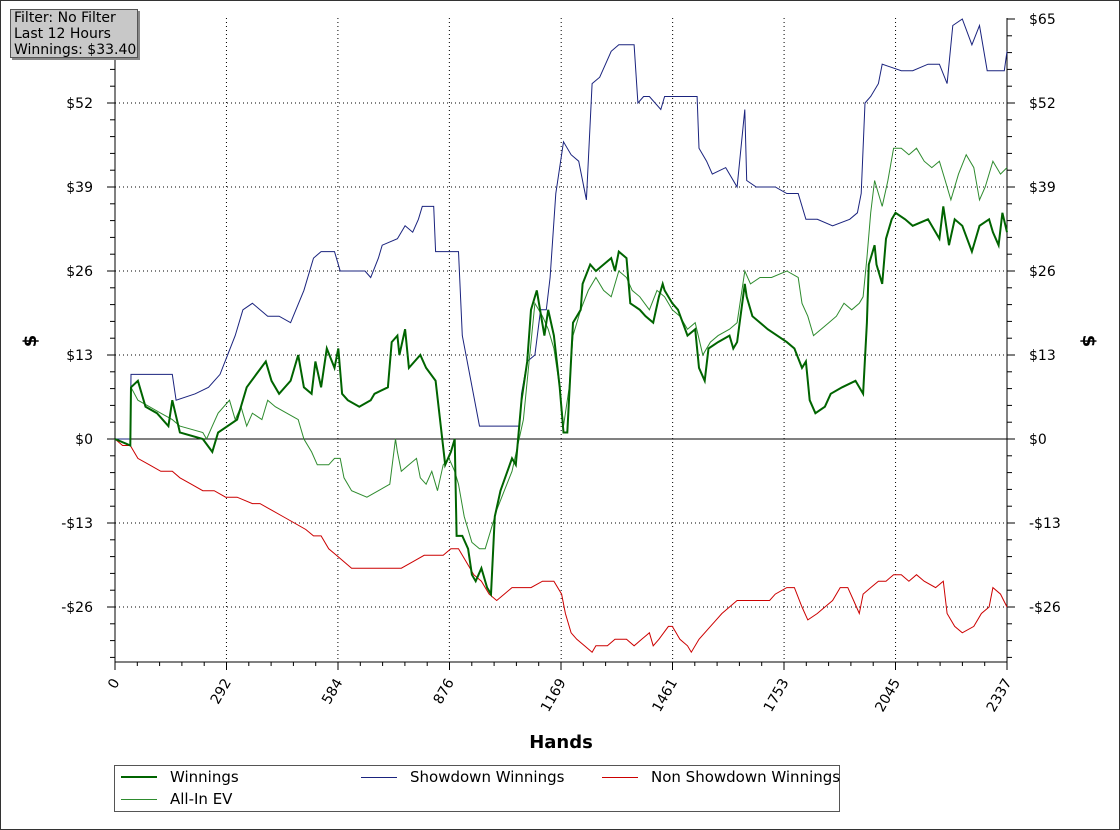 The width and height of the screenshot is (1120, 830). What do you see at coordinates (1042, 188) in the screenshot?
I see `y-tick-label-right: $39` at bounding box center [1042, 188].